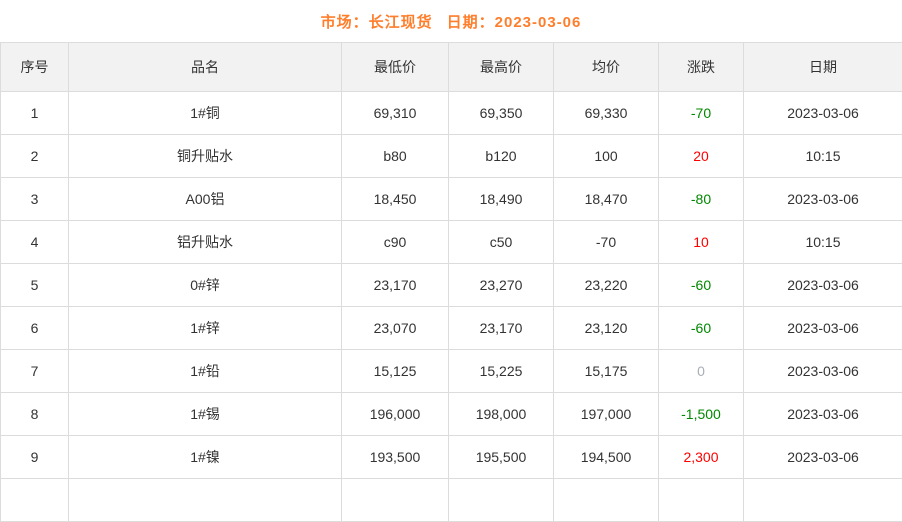 The height and width of the screenshot is (522, 902). What do you see at coordinates (701, 113) in the screenshot?
I see `change-cell: -70` at bounding box center [701, 113].